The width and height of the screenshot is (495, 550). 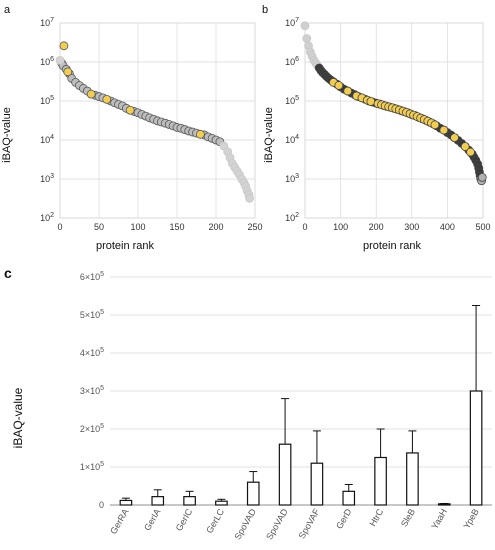 I want to click on y-tick-mantissa: 4×10, so click(x=90, y=353).